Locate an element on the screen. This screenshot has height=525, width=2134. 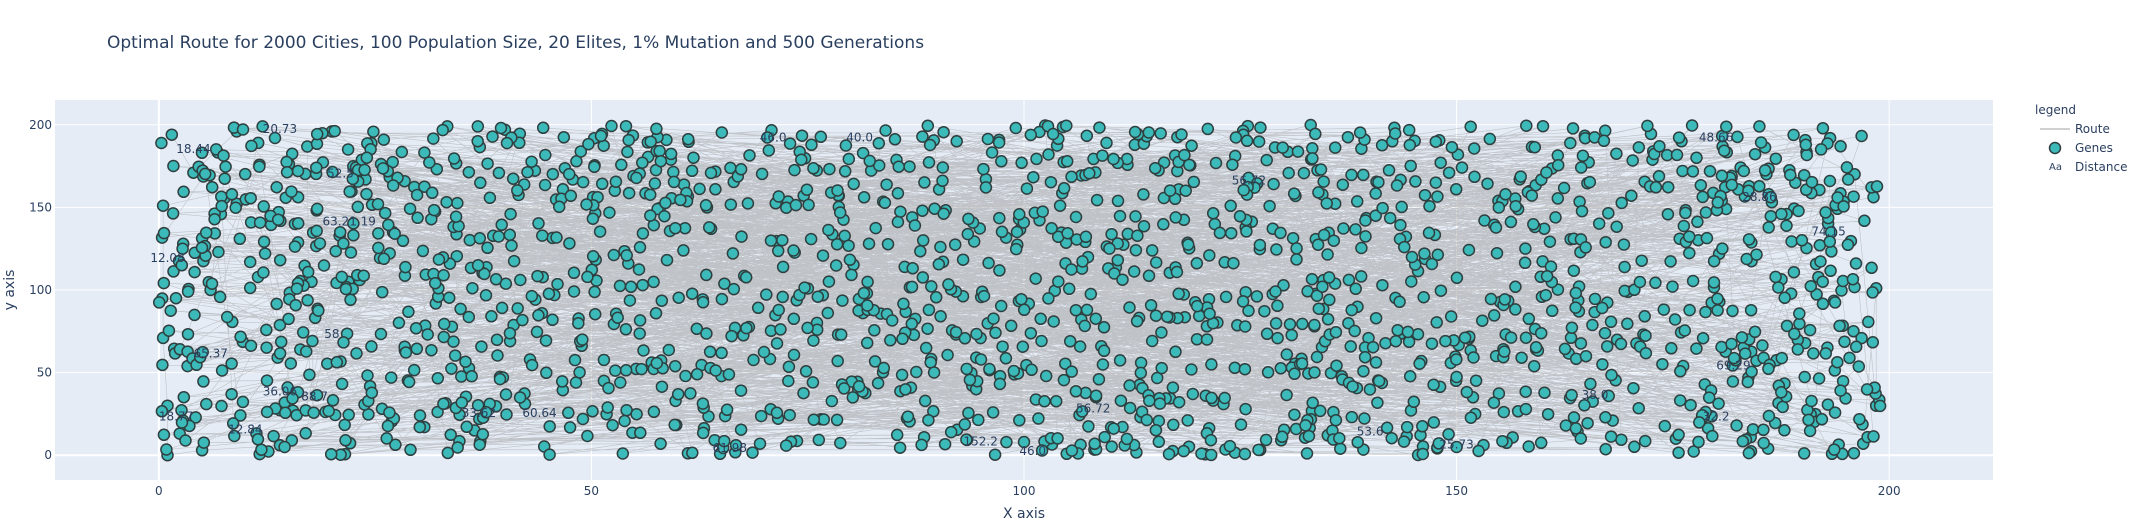
legend-item-route: Route is located at coordinates (2081, 128).